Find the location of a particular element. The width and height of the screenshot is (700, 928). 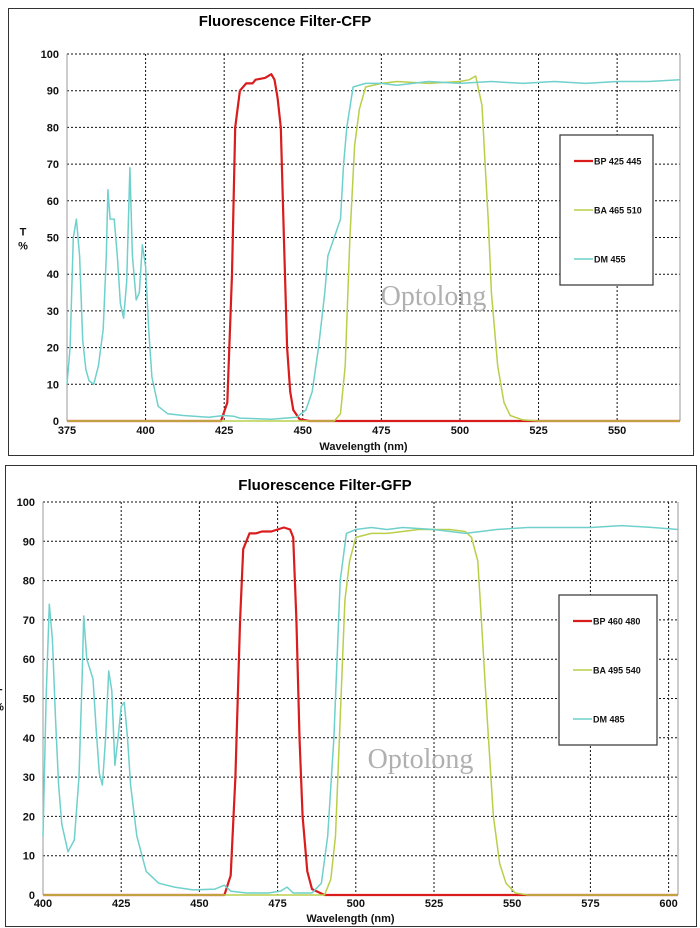

x-tick-label: 525 is located at coordinates (538, 431).